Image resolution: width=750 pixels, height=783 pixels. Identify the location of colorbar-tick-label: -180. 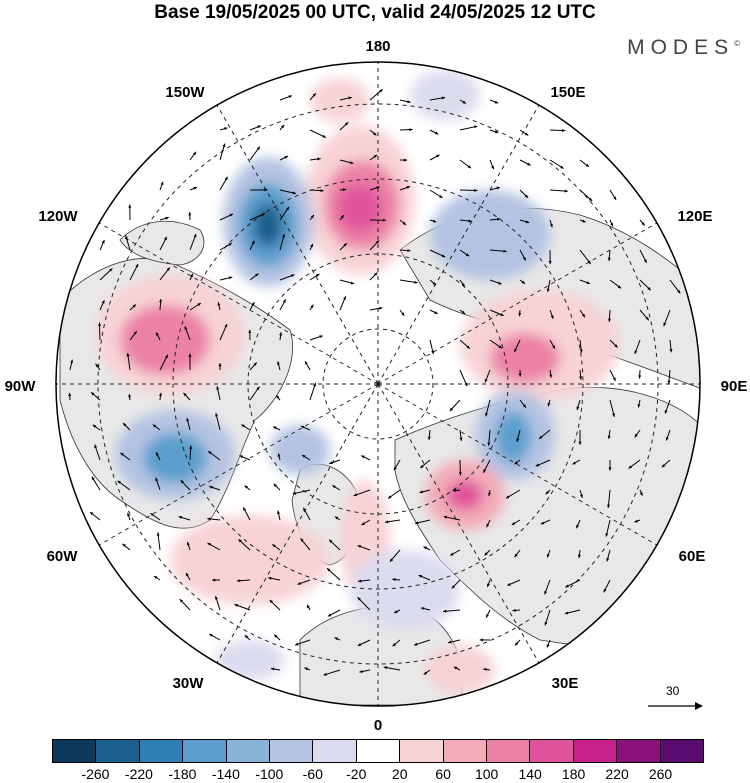
(182, 774).